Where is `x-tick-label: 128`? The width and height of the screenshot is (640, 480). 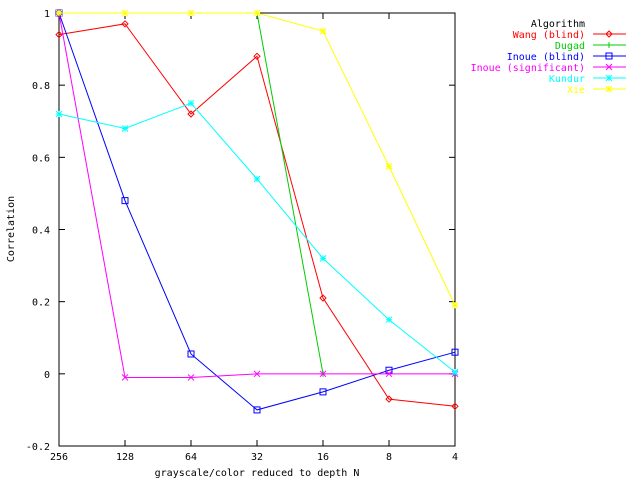
x-tick-label: 128 is located at coordinates (125, 457).